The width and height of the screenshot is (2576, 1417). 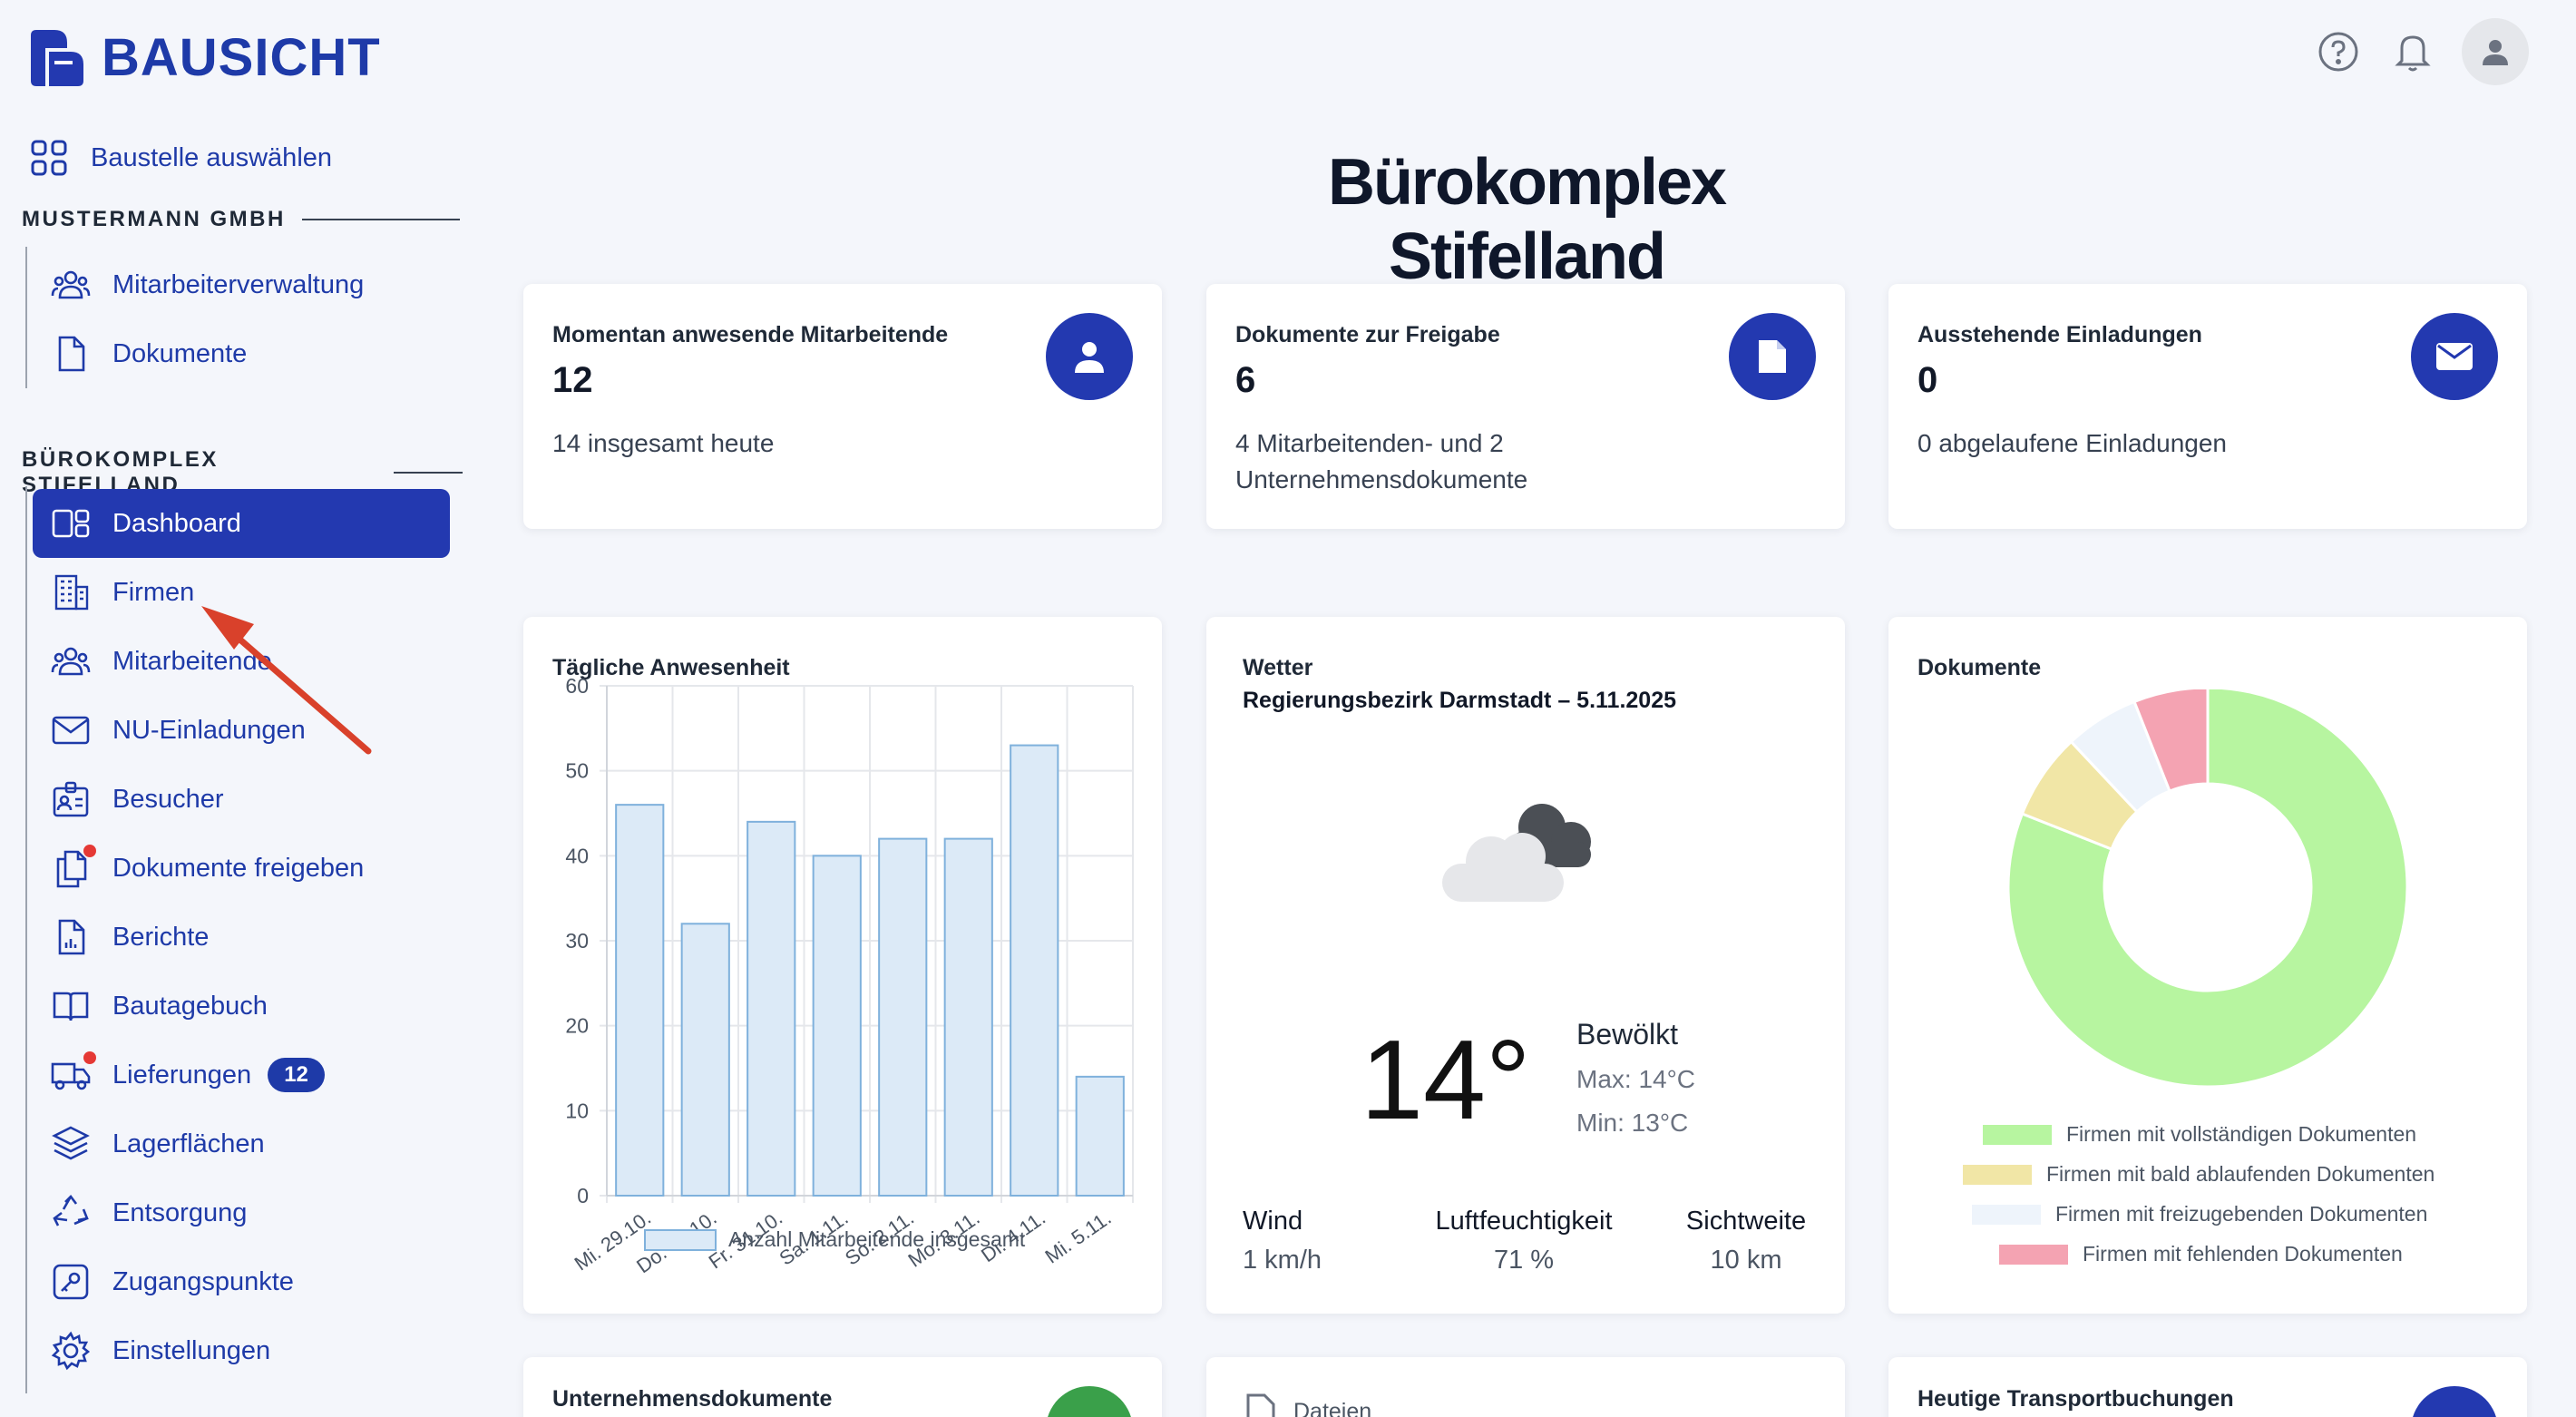 I want to click on stat-title: Momentan anwesende Mitarbeitende, so click(x=750, y=334).